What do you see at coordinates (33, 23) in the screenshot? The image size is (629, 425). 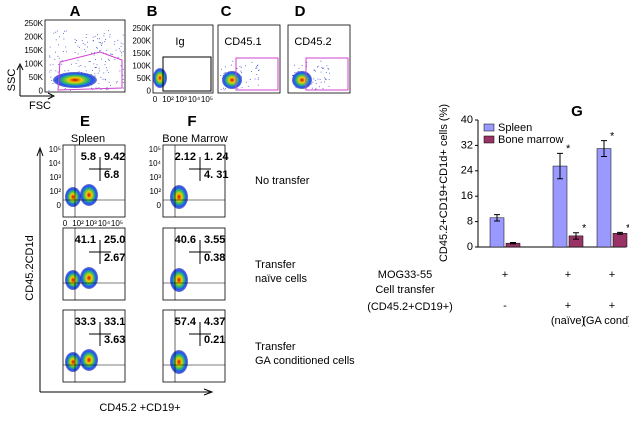 I see `y-tick-label: 250K` at bounding box center [33, 23].